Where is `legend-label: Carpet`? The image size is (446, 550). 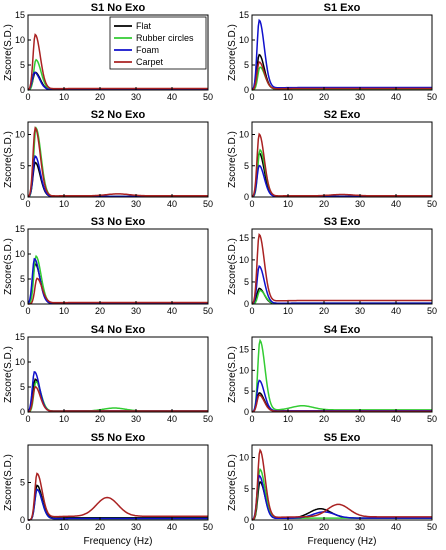 legend-label: Carpet is located at coordinates (150, 62).